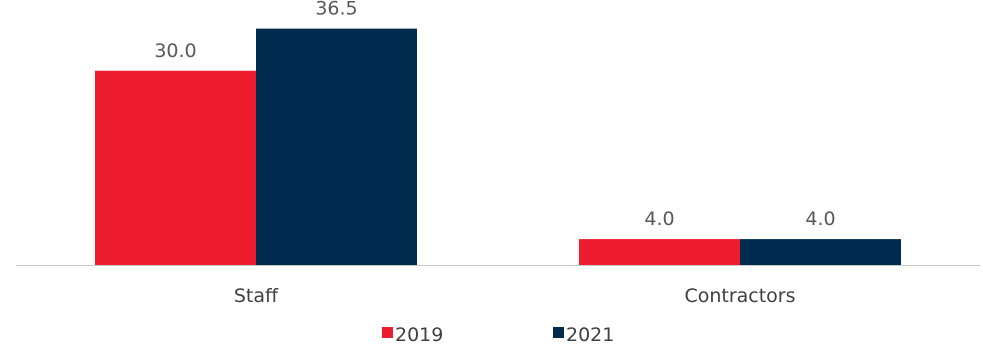 The image size is (983, 352). What do you see at coordinates (336, 146) in the screenshot?
I see `bar-staff-2021` at bounding box center [336, 146].